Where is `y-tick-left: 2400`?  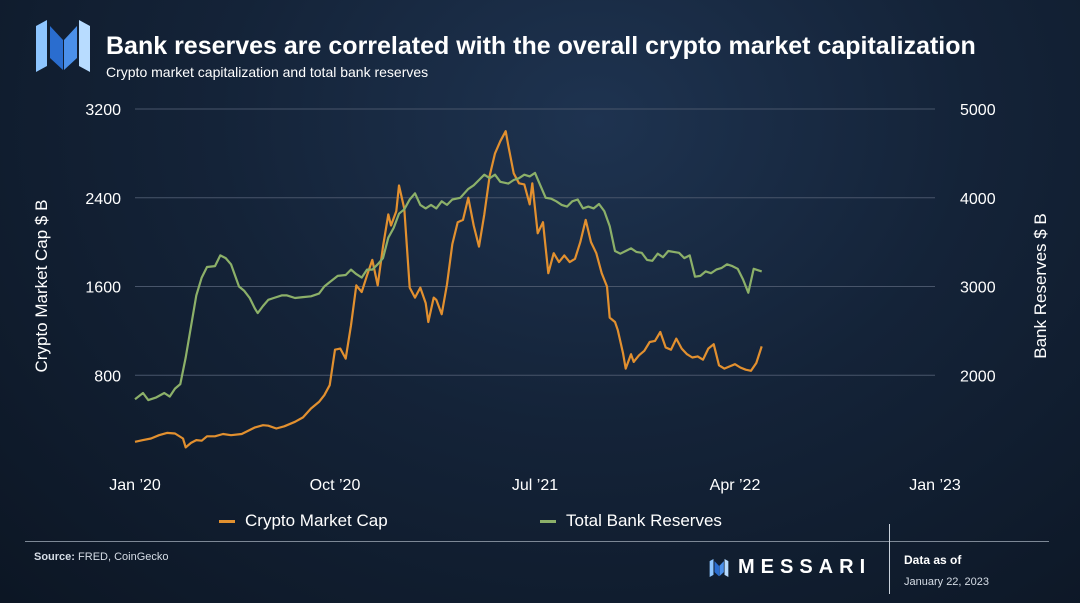
y-tick-left: 2400 is located at coordinates (103, 199).